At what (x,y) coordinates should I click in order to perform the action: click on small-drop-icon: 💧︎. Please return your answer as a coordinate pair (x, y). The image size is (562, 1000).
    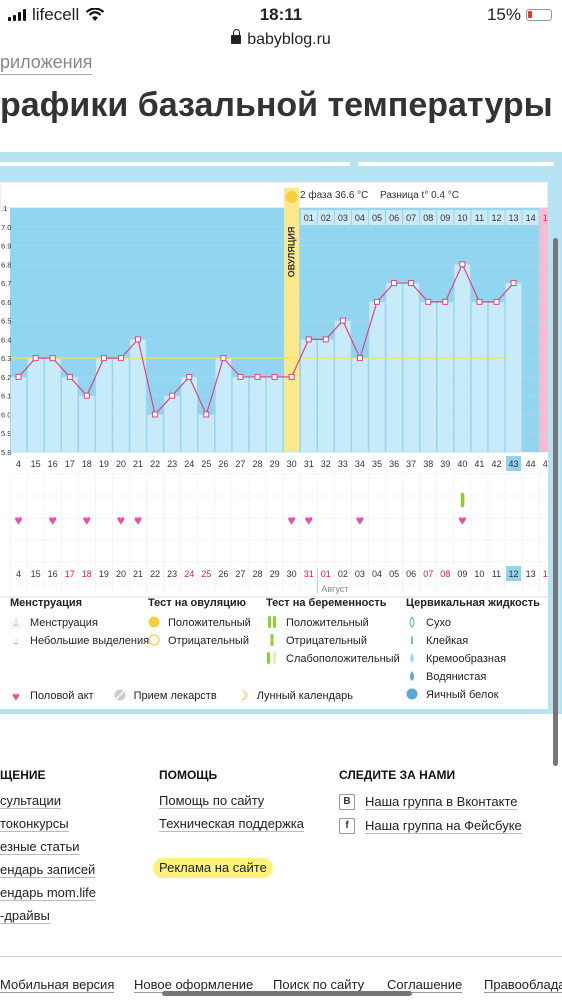
    Looking at the image, I should click on (16, 640).